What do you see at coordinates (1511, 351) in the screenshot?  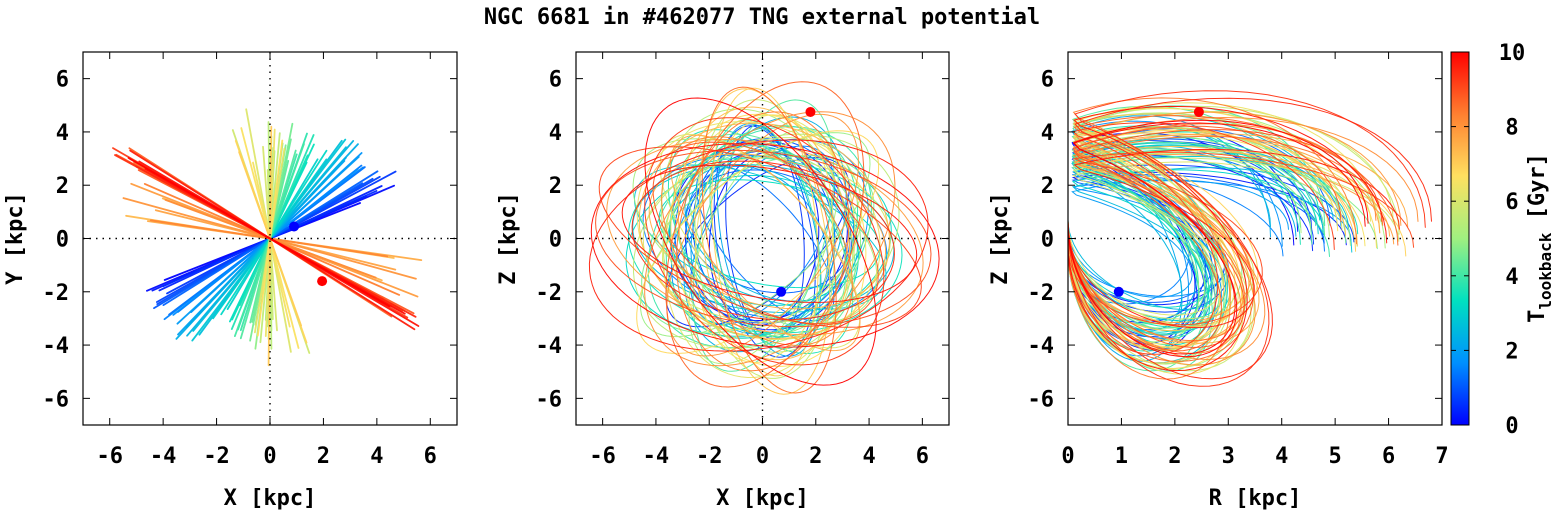 I see `colorbar-tick-label: 2` at bounding box center [1511, 351].